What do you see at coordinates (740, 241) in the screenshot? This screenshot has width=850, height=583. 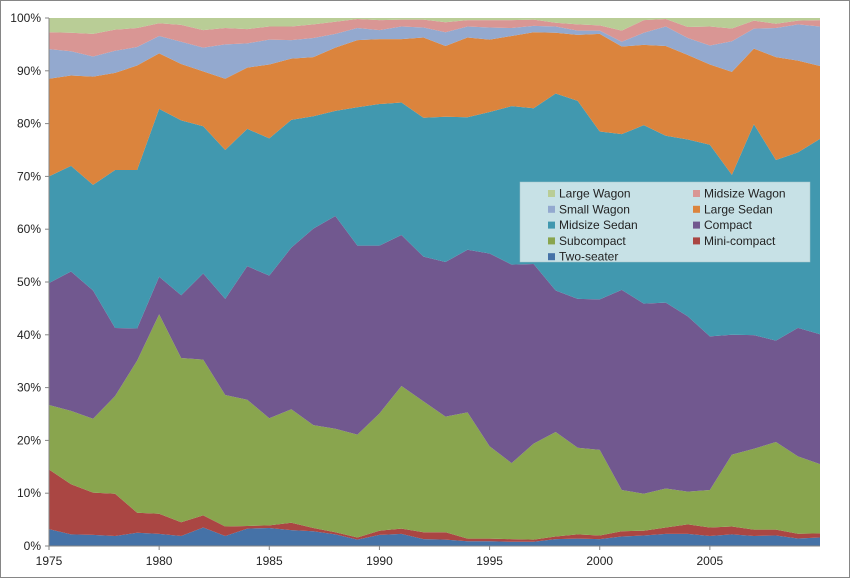 I see `legend-label-mini-compact: Mini-compact` at bounding box center [740, 241].